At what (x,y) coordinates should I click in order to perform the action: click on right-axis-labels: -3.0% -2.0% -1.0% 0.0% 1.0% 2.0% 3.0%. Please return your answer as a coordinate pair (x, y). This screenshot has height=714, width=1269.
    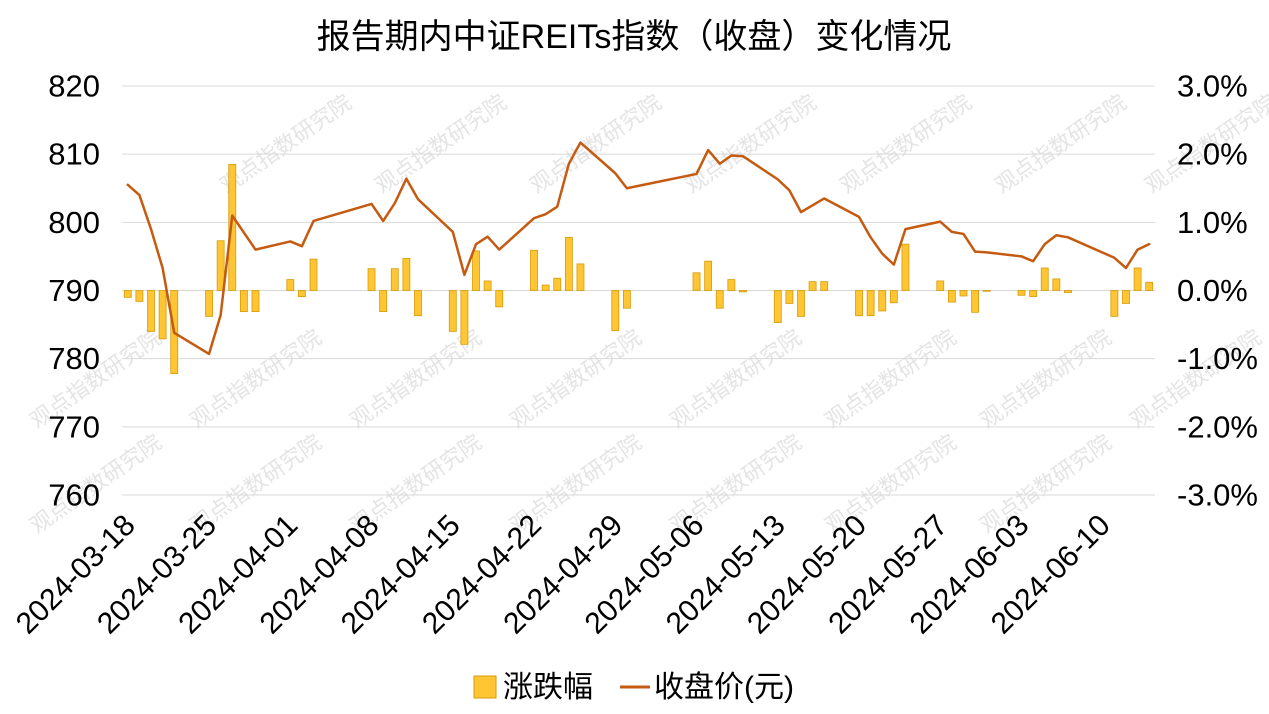
    Looking at the image, I should click on (1217, 291).